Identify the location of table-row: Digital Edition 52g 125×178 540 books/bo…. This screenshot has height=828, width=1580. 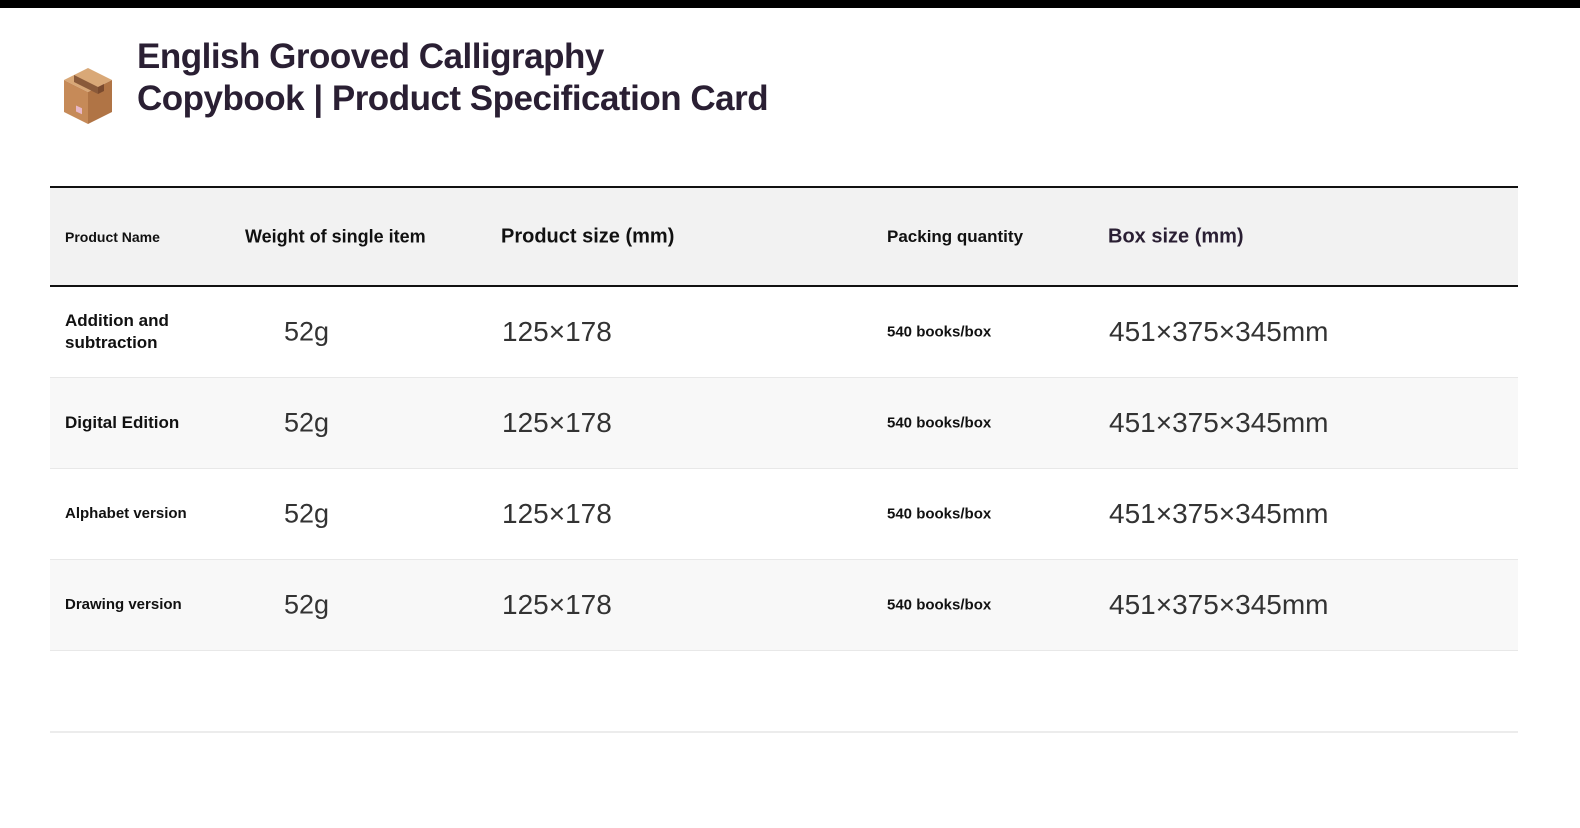
(784, 423).